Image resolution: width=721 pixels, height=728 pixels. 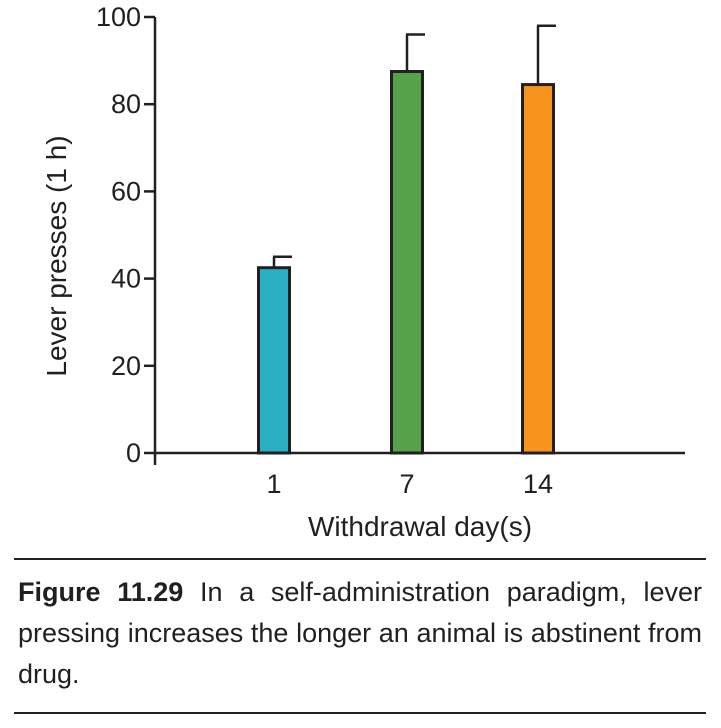 What do you see at coordinates (101, 592) in the screenshot?
I see `figure-label: Figure 11.29` at bounding box center [101, 592].